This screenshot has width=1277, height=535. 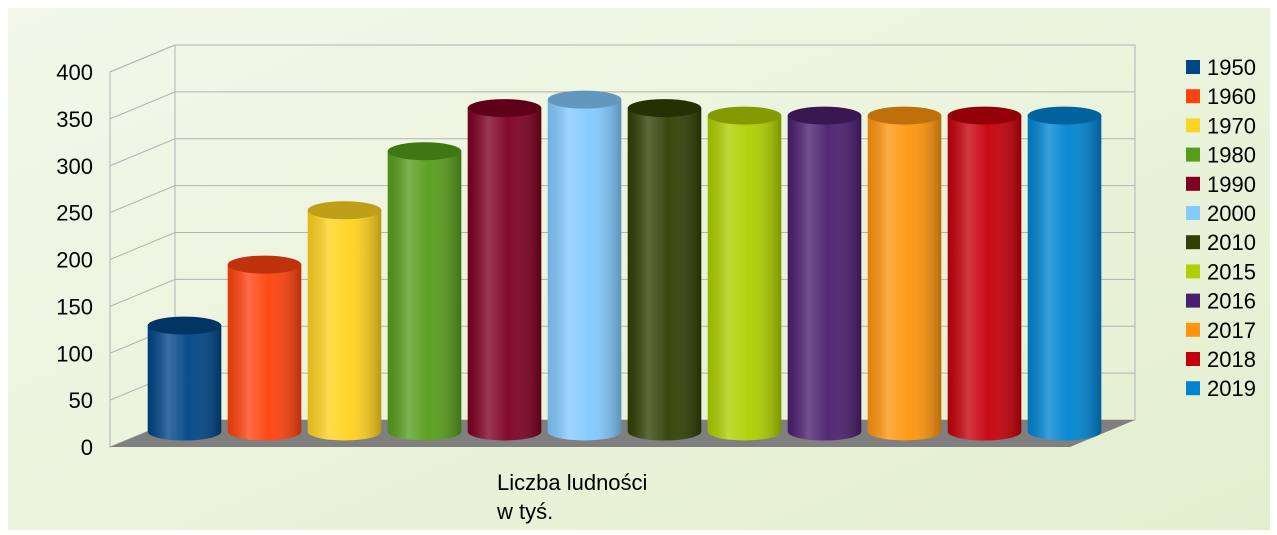 I want to click on bar-2015, so click(x=744, y=273).